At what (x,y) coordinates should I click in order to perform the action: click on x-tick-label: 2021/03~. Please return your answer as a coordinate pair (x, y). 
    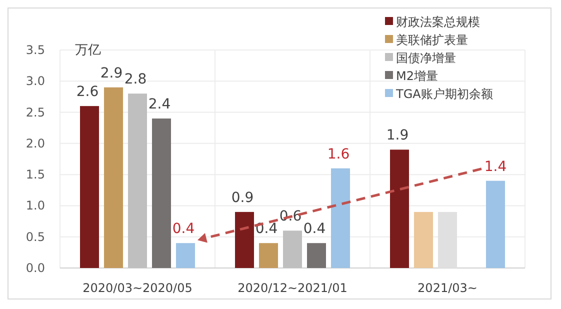
    Looking at the image, I should click on (448, 288).